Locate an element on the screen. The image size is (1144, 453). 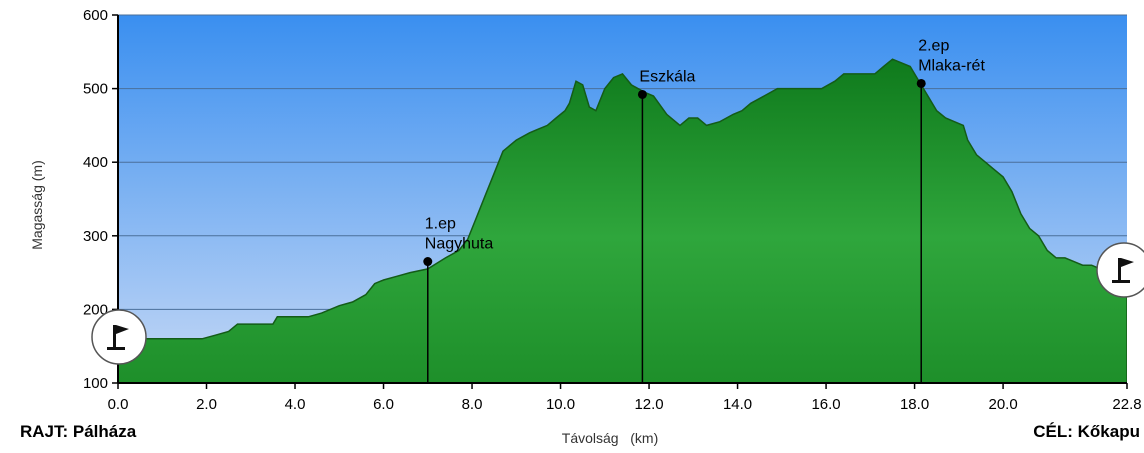
x-tick-label: 0.0 is located at coordinates (118, 404).